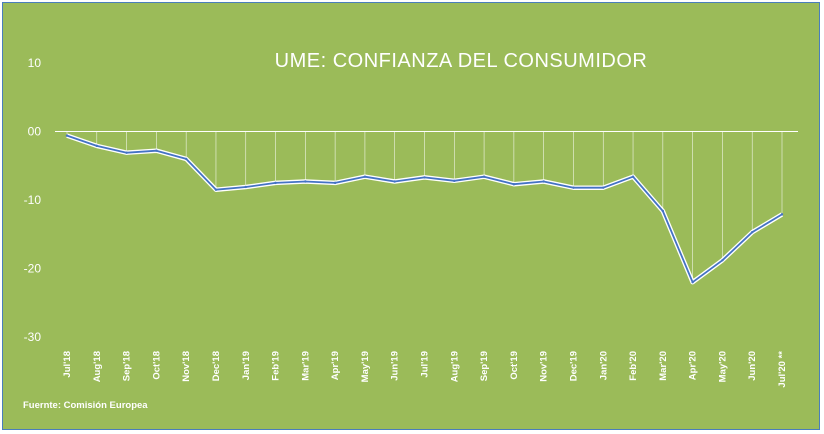 This screenshot has width=824, height=434. What do you see at coordinates (752, 366) in the screenshot?
I see `x-tick-label: Jun'20` at bounding box center [752, 366].